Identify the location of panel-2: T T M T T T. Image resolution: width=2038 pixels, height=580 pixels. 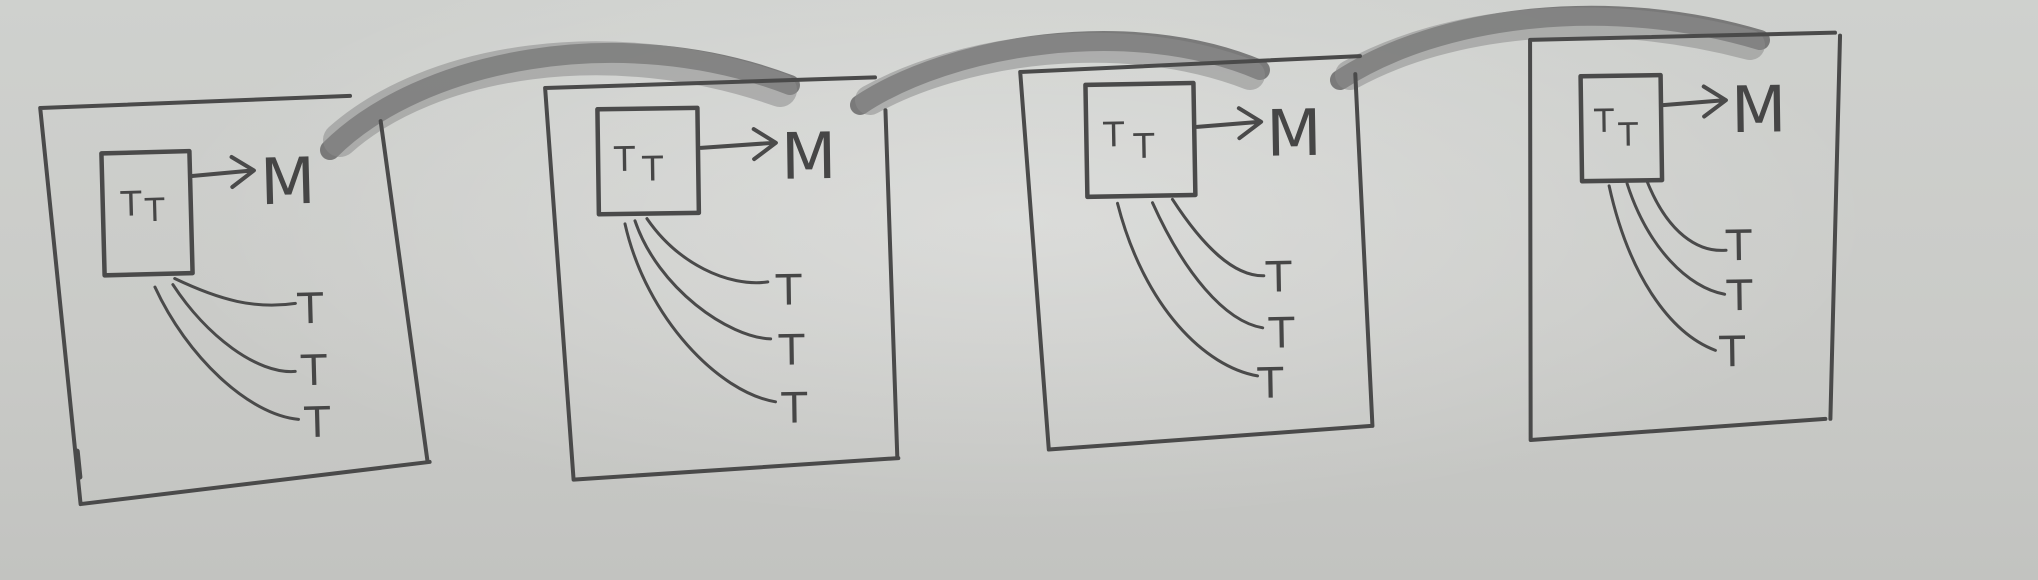
(722, 278).